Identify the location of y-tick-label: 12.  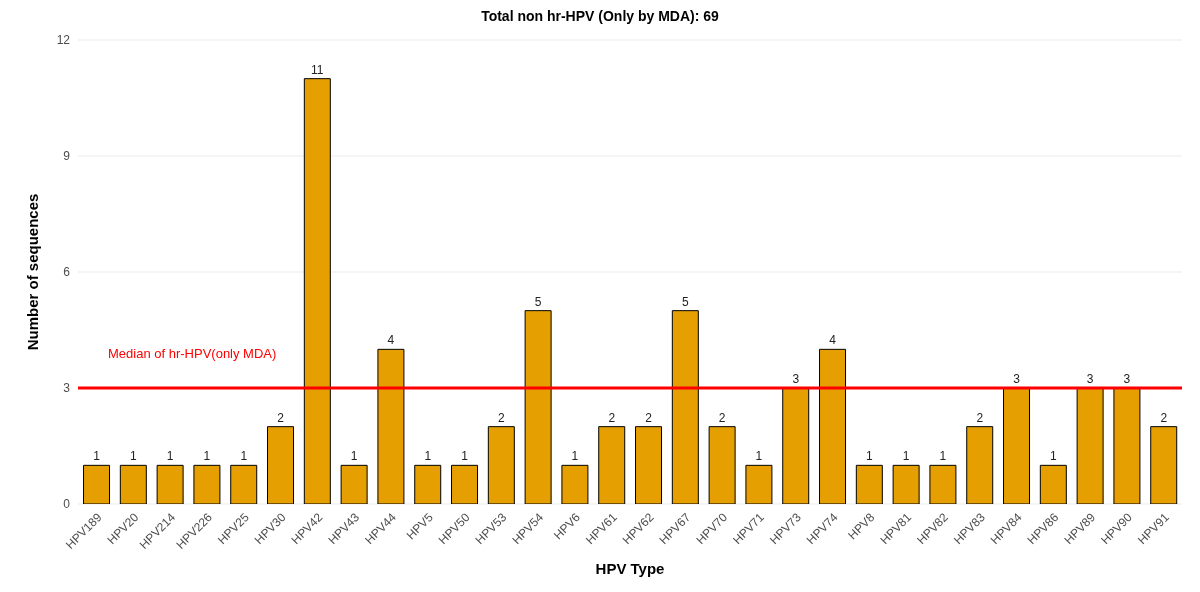
(63, 40).